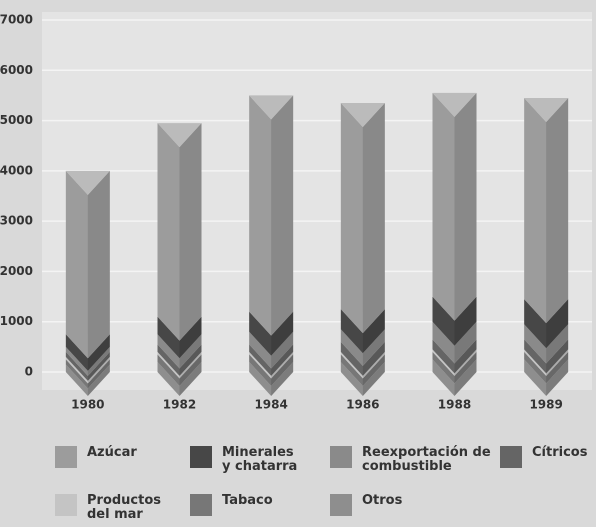 The width and height of the screenshot is (596, 527). What do you see at coordinates (179, 405) in the screenshot?
I see `x-tick-label: 1982` at bounding box center [179, 405].